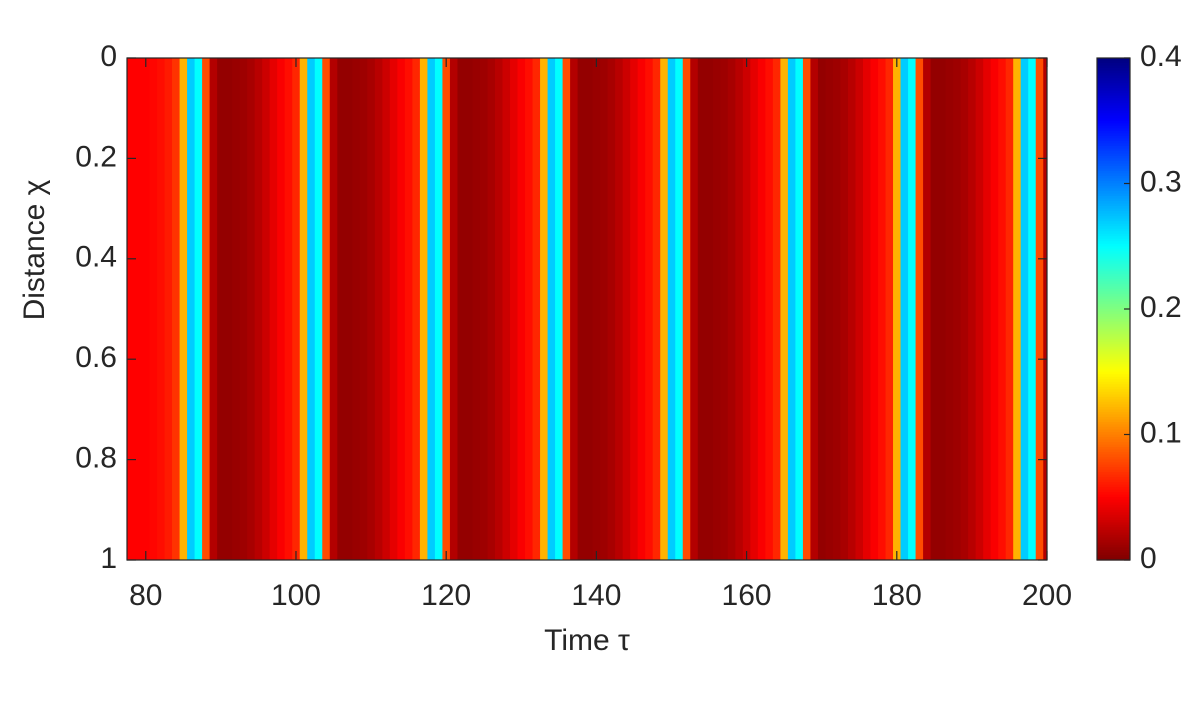 The width and height of the screenshot is (1196, 701). Describe the element at coordinates (587, 640) in the screenshot. I see `x-axis-label: Time τ` at that location.